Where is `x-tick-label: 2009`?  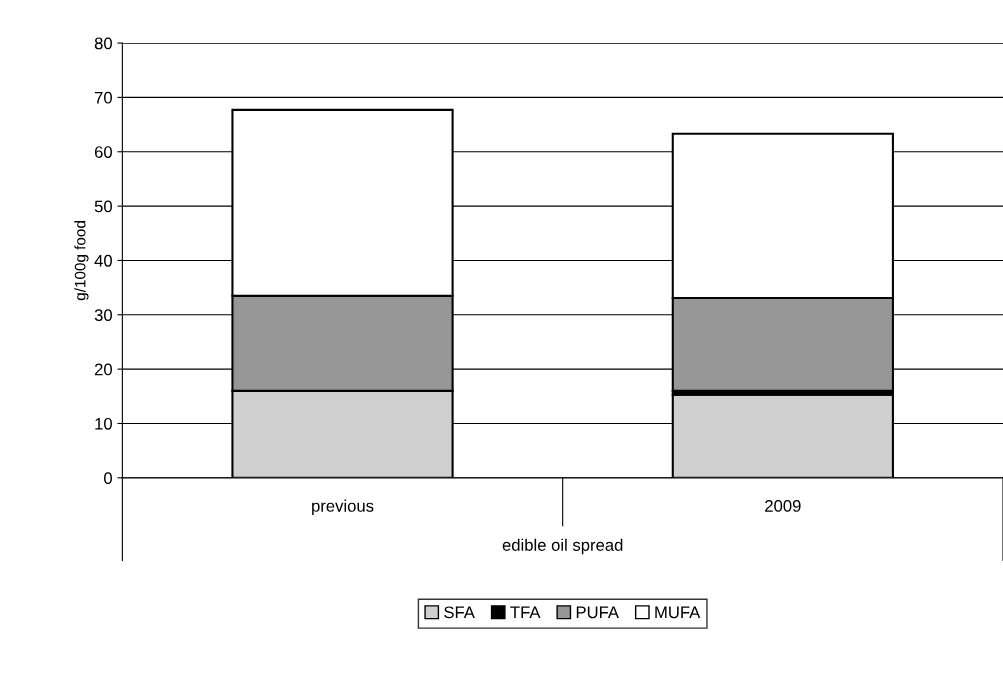 x-tick-label: 2009 is located at coordinates (783, 506).